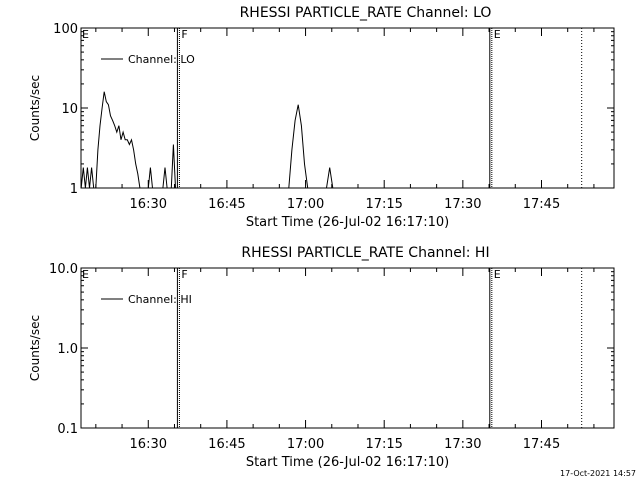  I want to click on panel-hi-xtick-label: 17:00, so click(305, 444).